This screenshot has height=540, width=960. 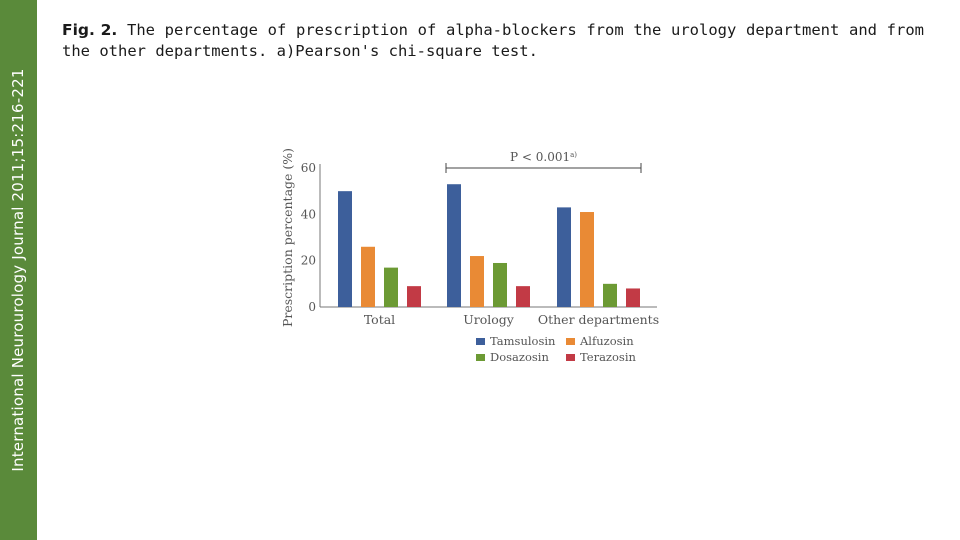 What do you see at coordinates (556, 349) in the screenshot?
I see `legend: Tamsulosin Alfuzosin Dosazosin Terazosin` at bounding box center [556, 349].